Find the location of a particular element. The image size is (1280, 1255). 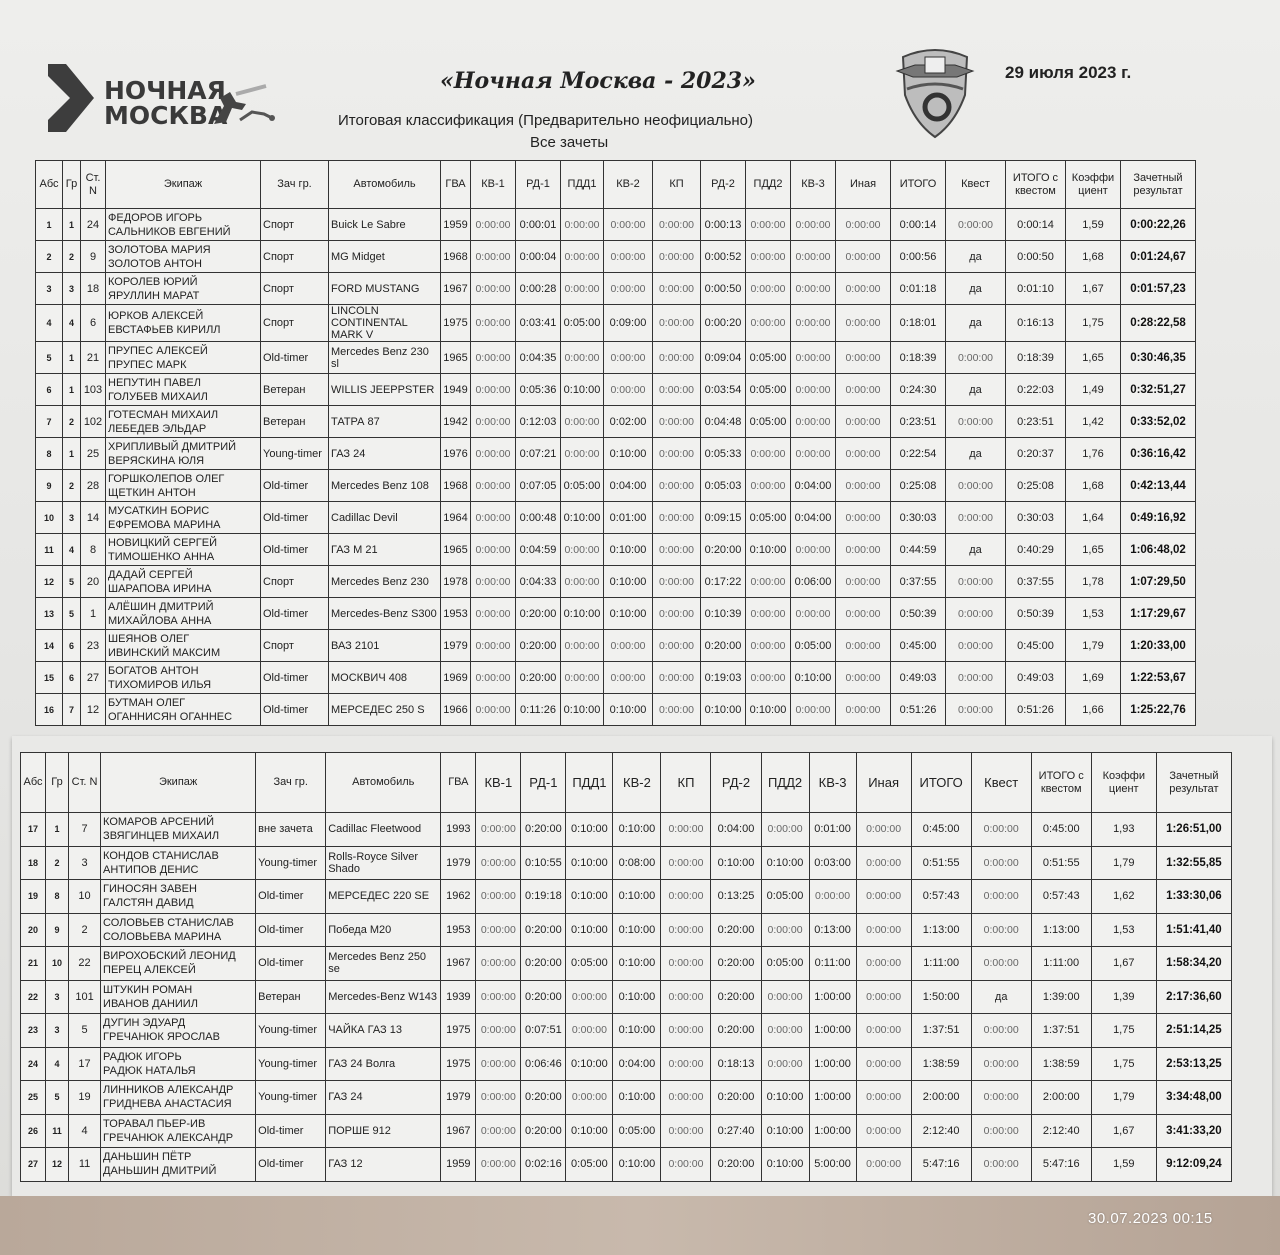

cell-year: 1979 is located at coordinates (458, 1097).